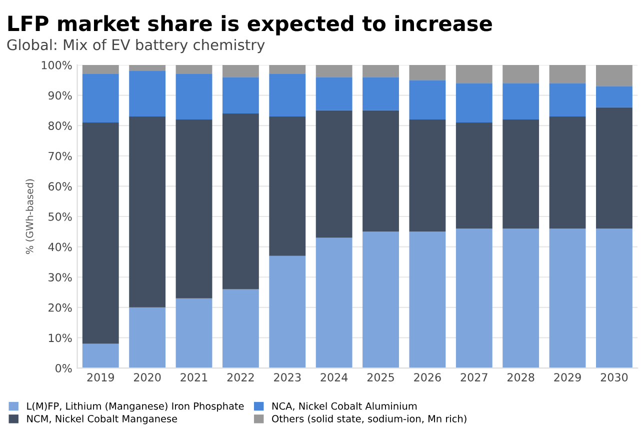  I want to click on y-tick-label: 60%, so click(60, 186).